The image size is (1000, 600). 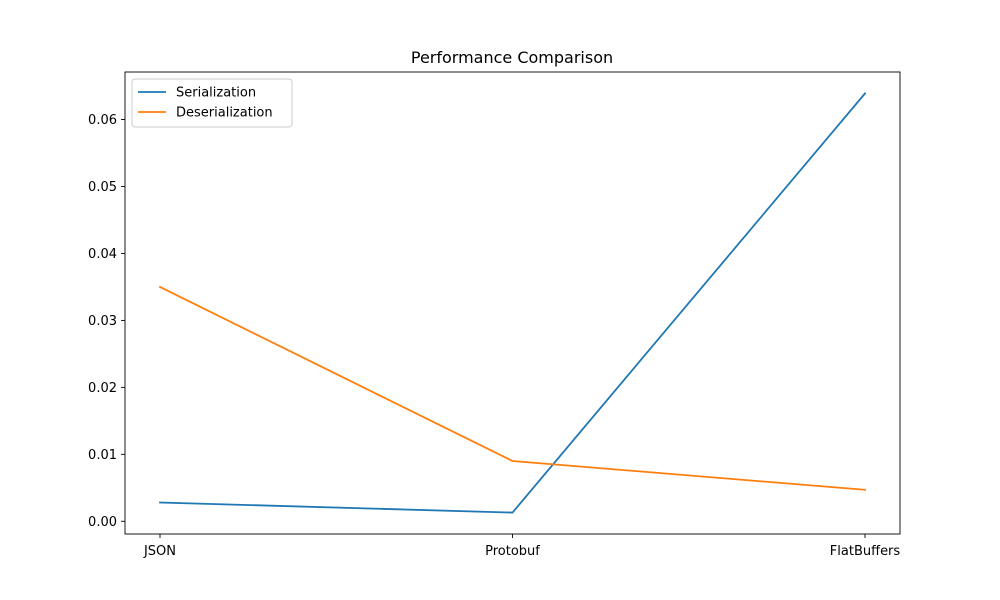 I want to click on chart-title: Performance Comparison, so click(x=512, y=57).